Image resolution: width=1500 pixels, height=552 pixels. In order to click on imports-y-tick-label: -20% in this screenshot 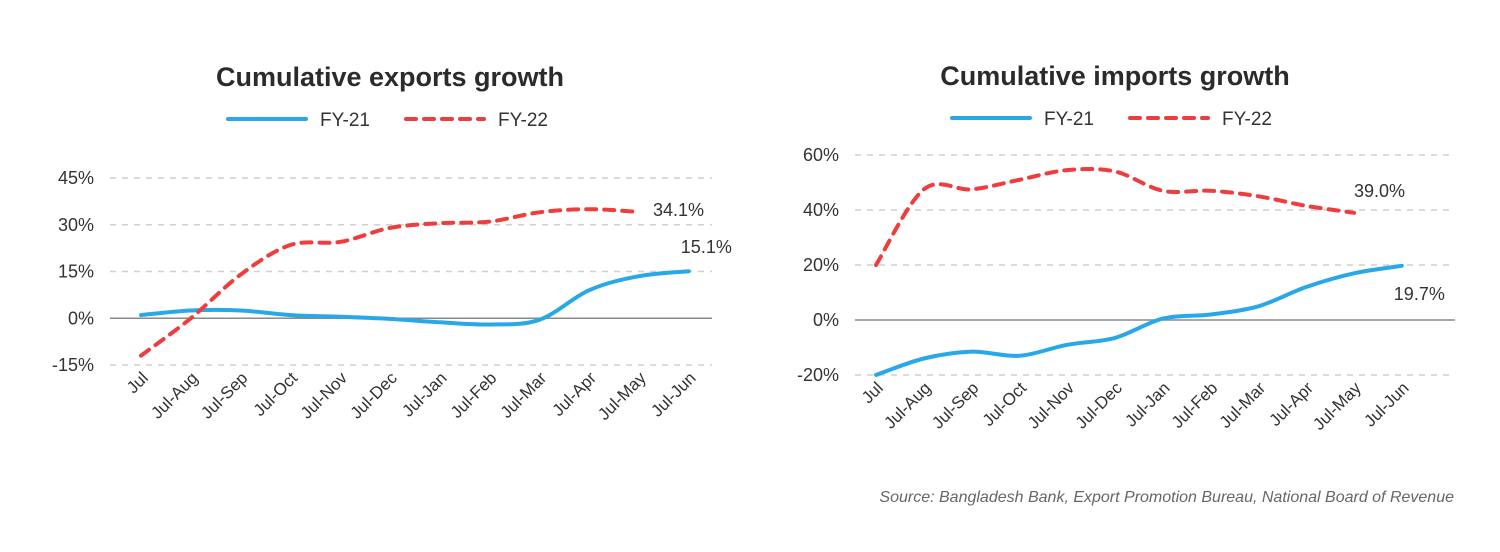, I will do `click(818, 375)`.